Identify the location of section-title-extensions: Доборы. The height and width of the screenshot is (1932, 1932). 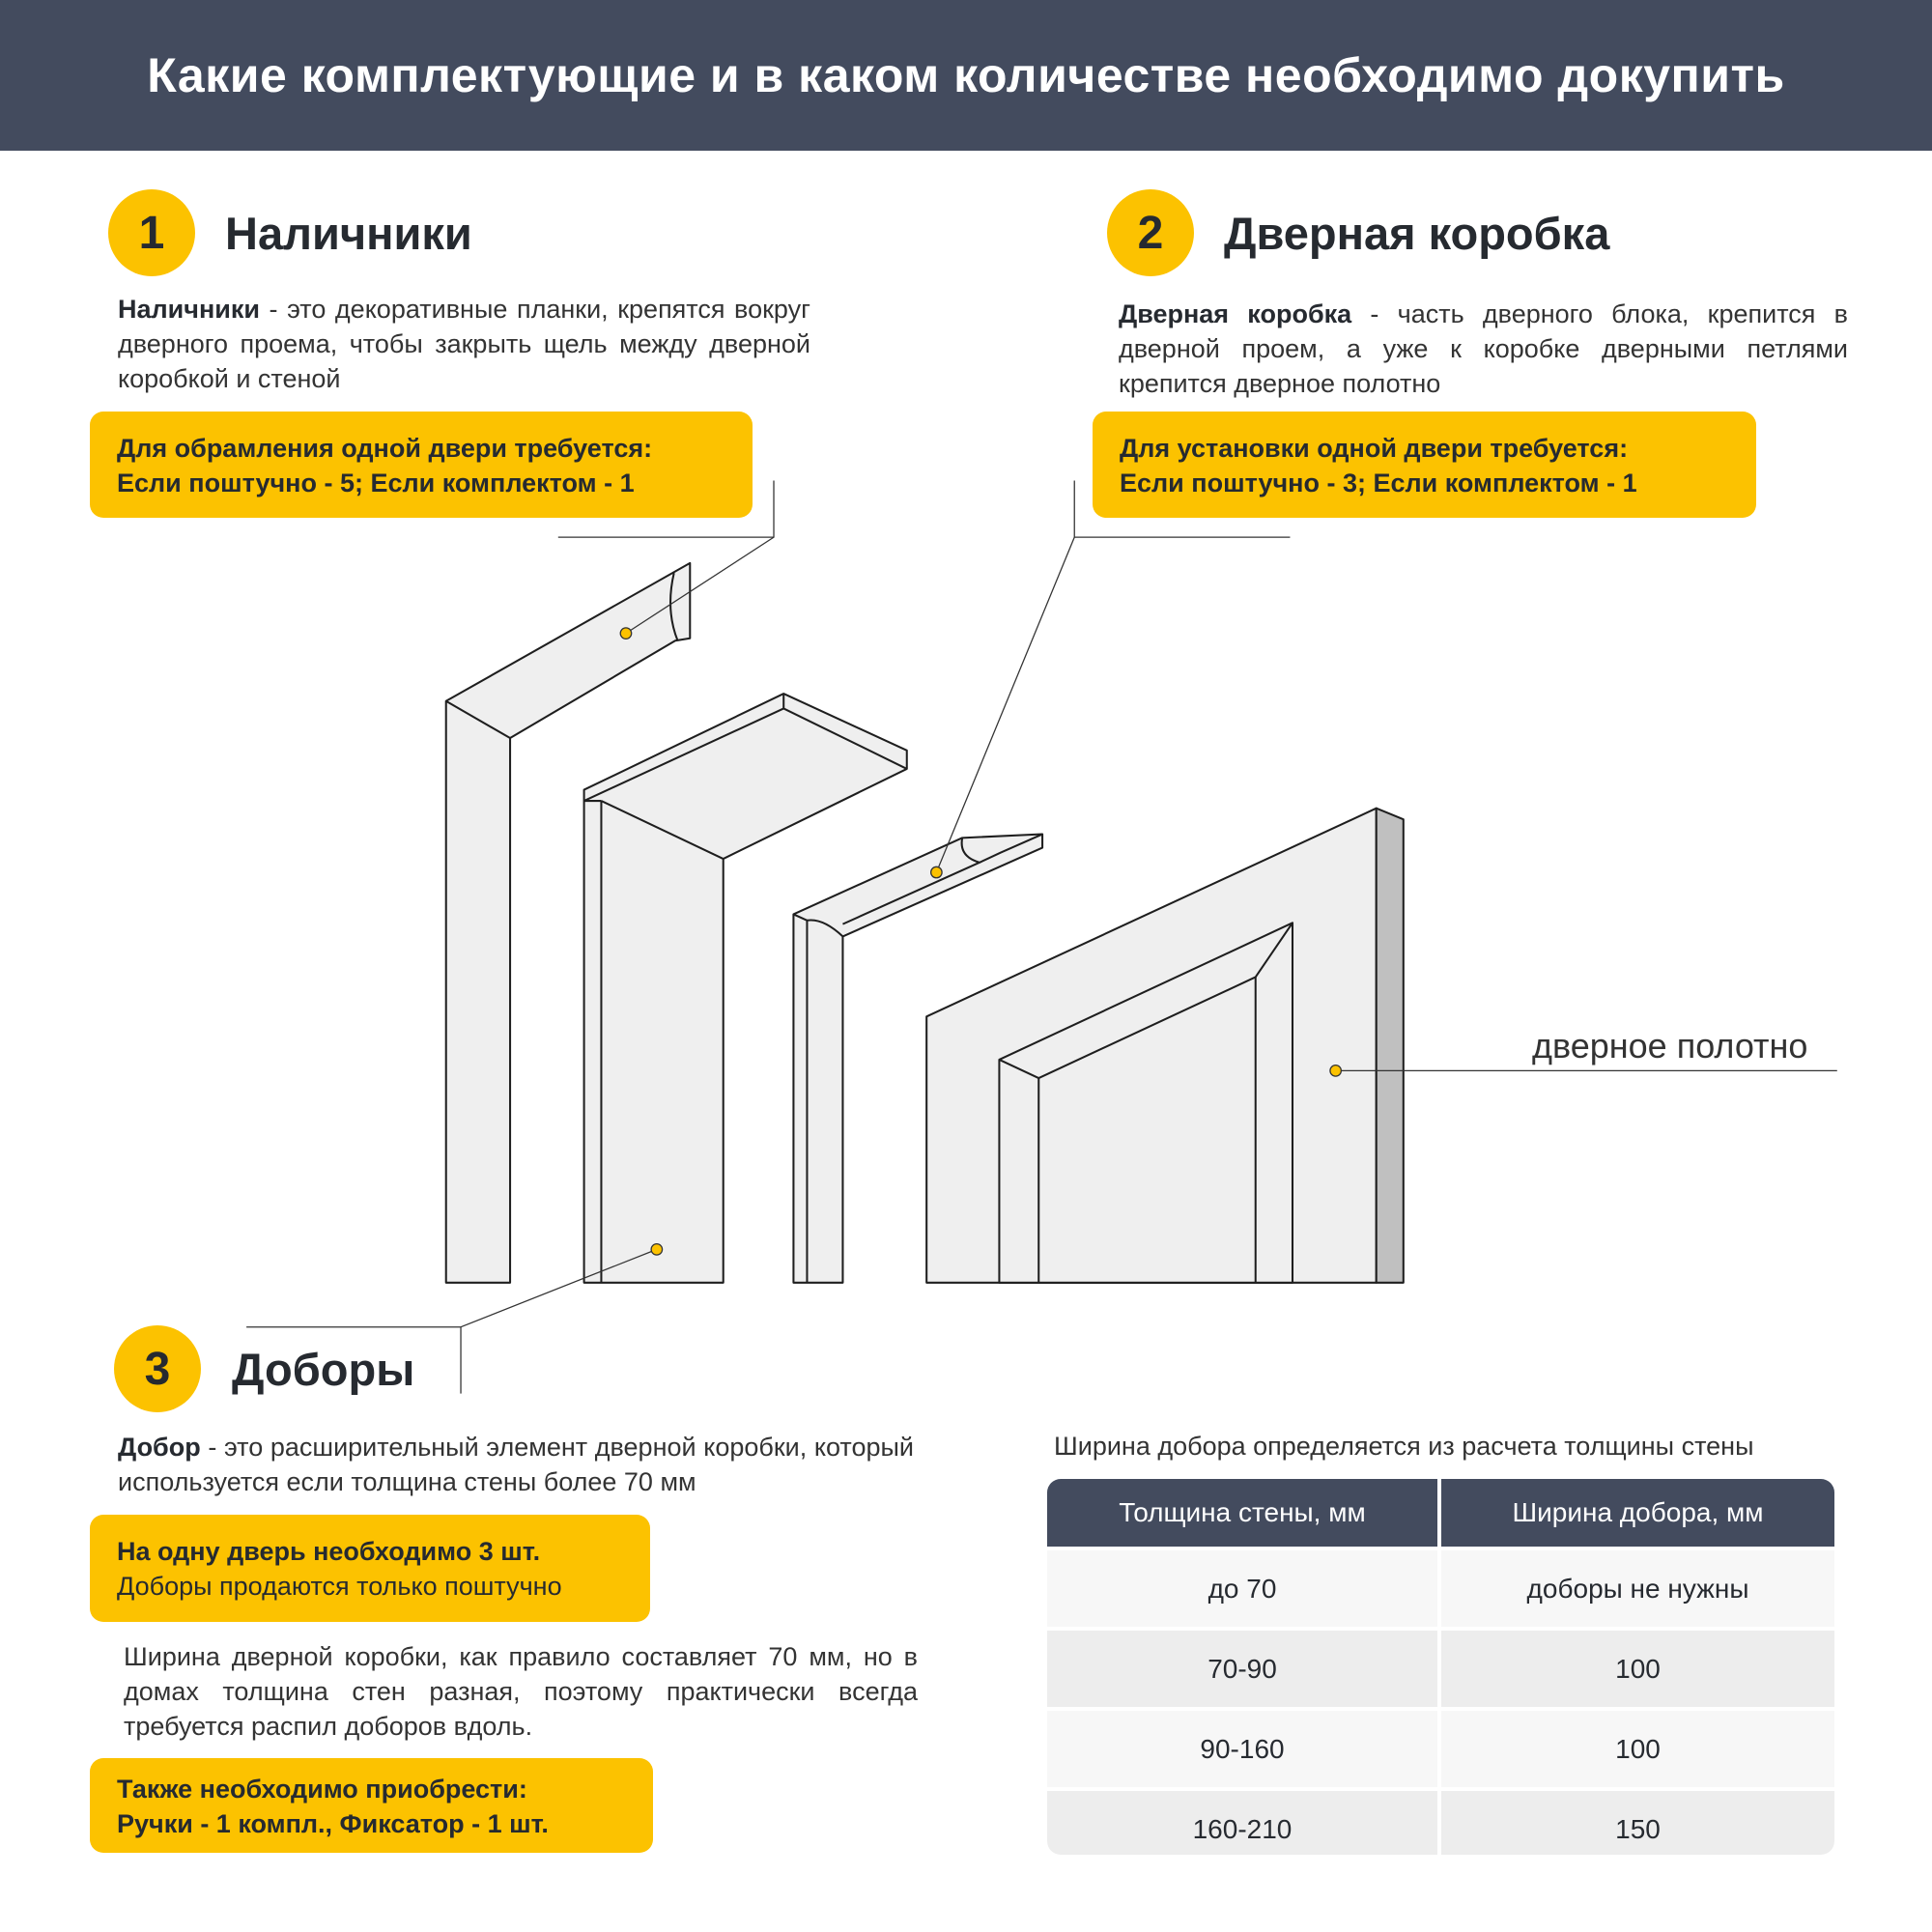
(323, 1369).